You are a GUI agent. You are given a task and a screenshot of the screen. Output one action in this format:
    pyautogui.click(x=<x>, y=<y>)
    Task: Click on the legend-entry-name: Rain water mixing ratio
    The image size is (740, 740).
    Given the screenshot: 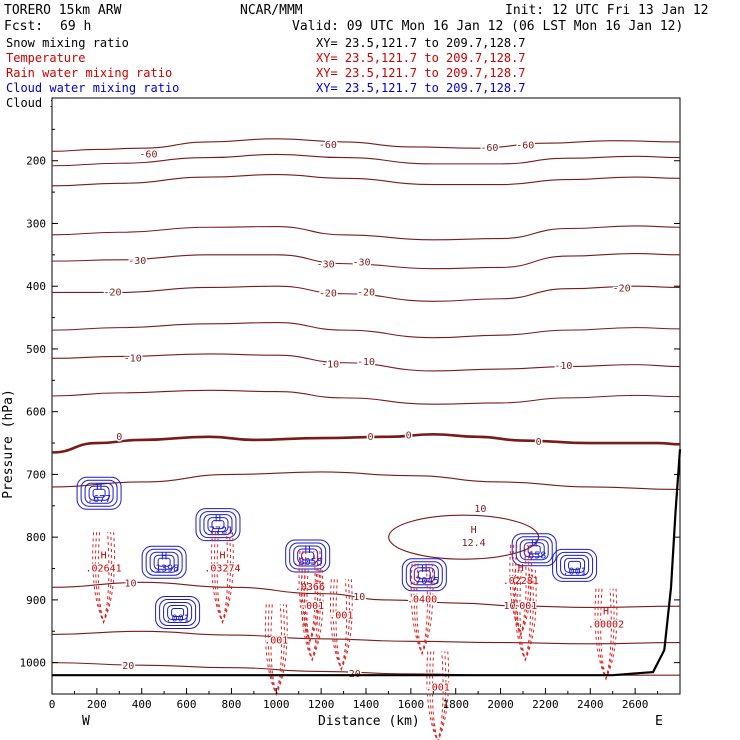 What is the action you would take?
    pyautogui.click(x=89, y=73)
    